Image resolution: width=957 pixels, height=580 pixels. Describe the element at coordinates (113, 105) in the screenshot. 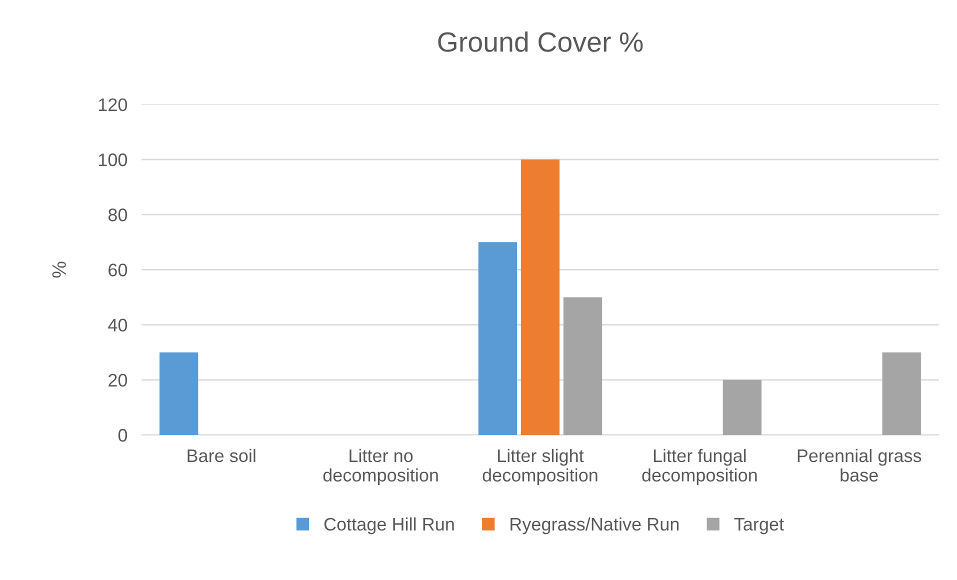

I see `y-tick-label: 120` at that location.